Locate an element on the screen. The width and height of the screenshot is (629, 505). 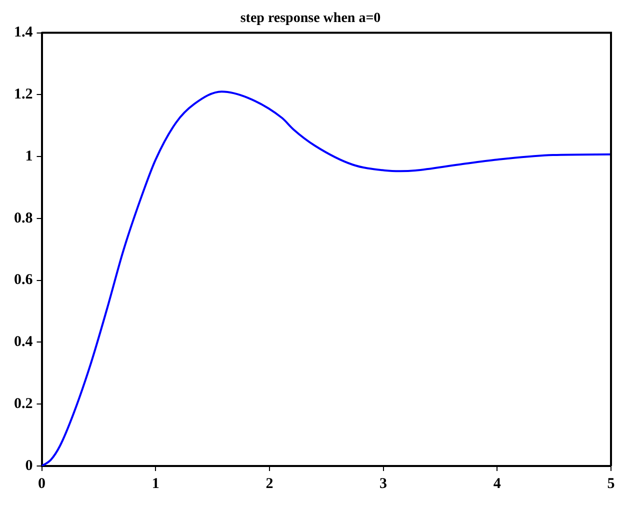
y-tick-label: 0.8 is located at coordinates (23, 218).